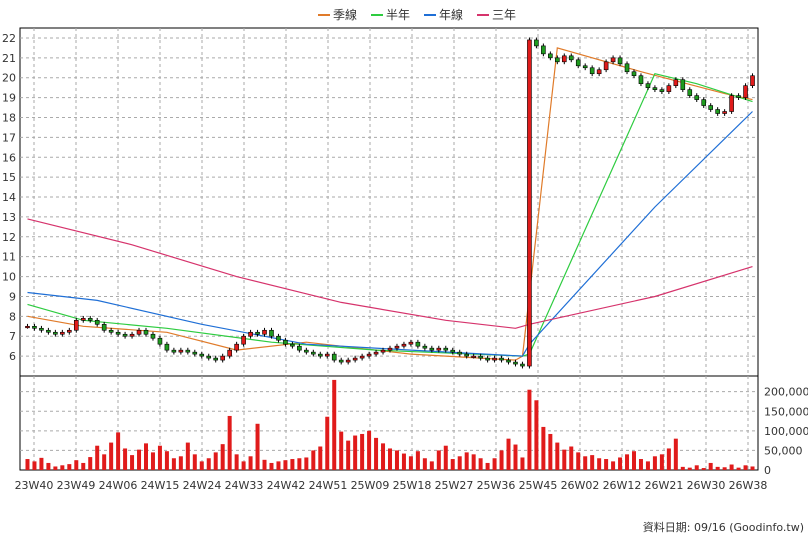  Describe the element at coordinates (160, 485) in the screenshot. I see `x-tick-label: 24W15` at that location.